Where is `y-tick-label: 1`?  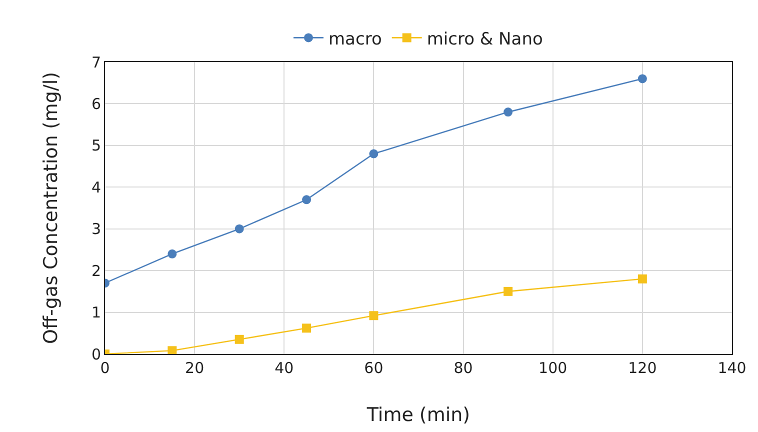 y-tick-label: 1 is located at coordinates (96, 313).